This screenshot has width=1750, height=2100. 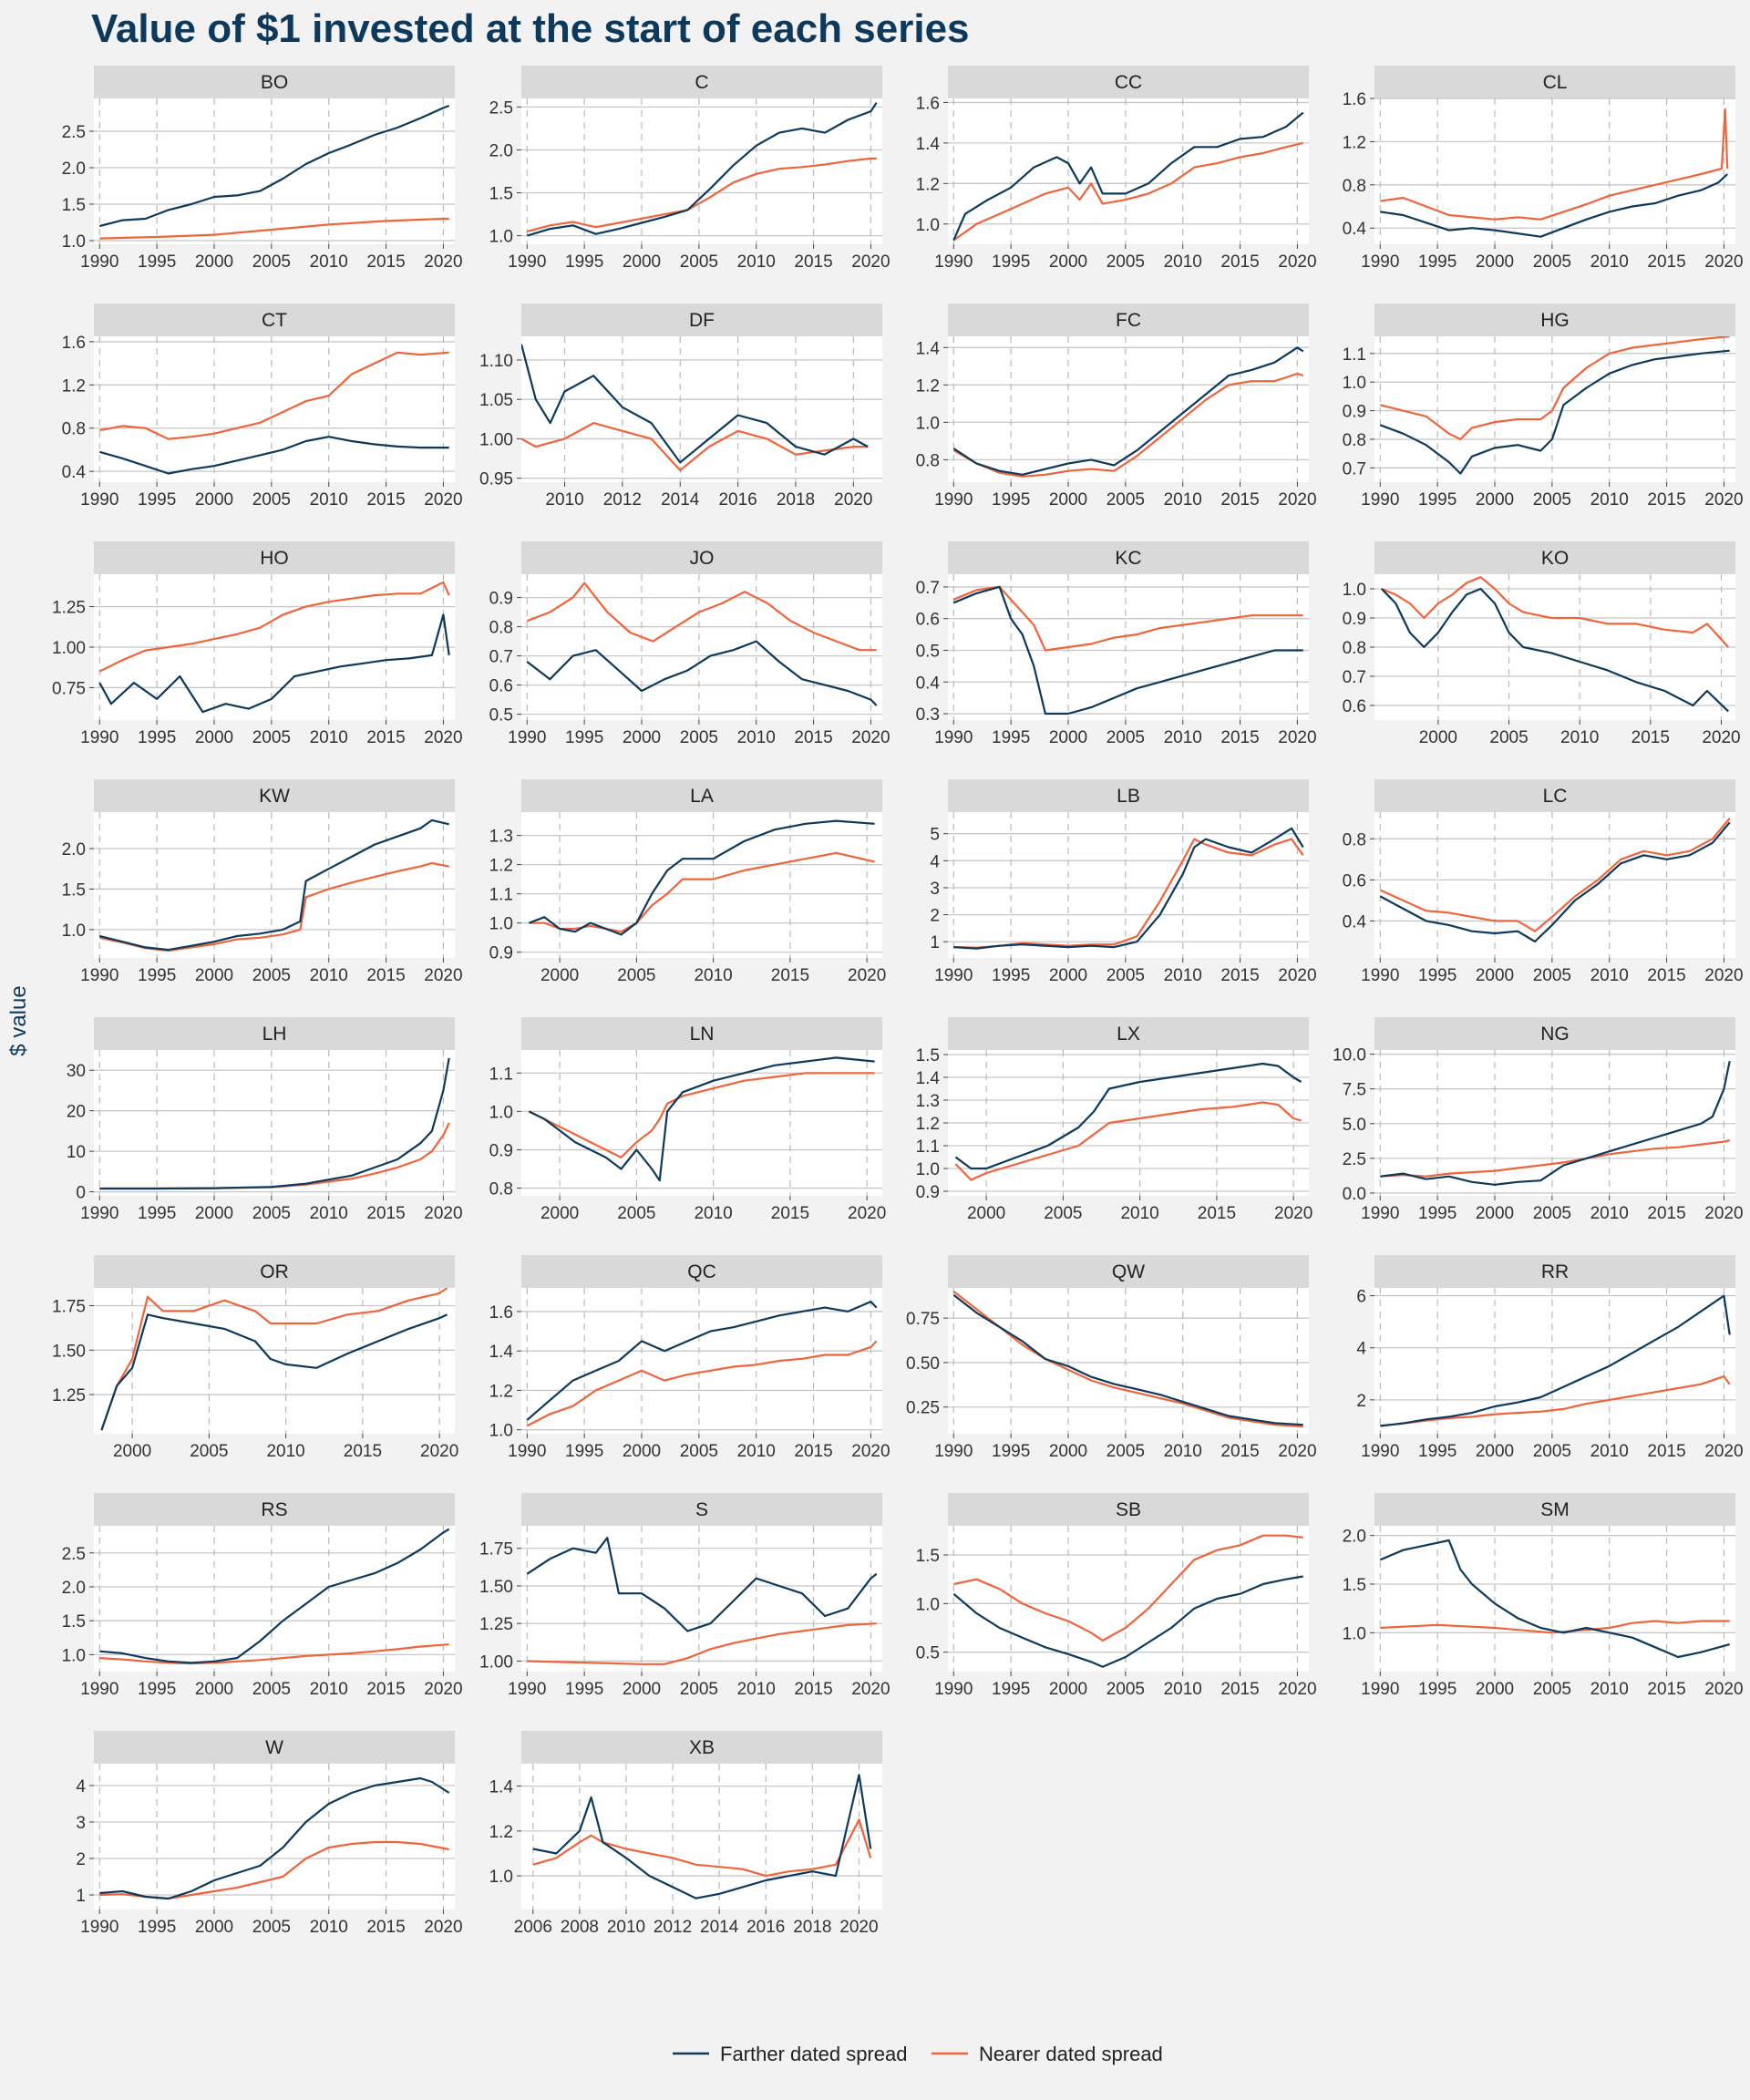 I want to click on x-tick-label: 2016, so click(x=765, y=1928).